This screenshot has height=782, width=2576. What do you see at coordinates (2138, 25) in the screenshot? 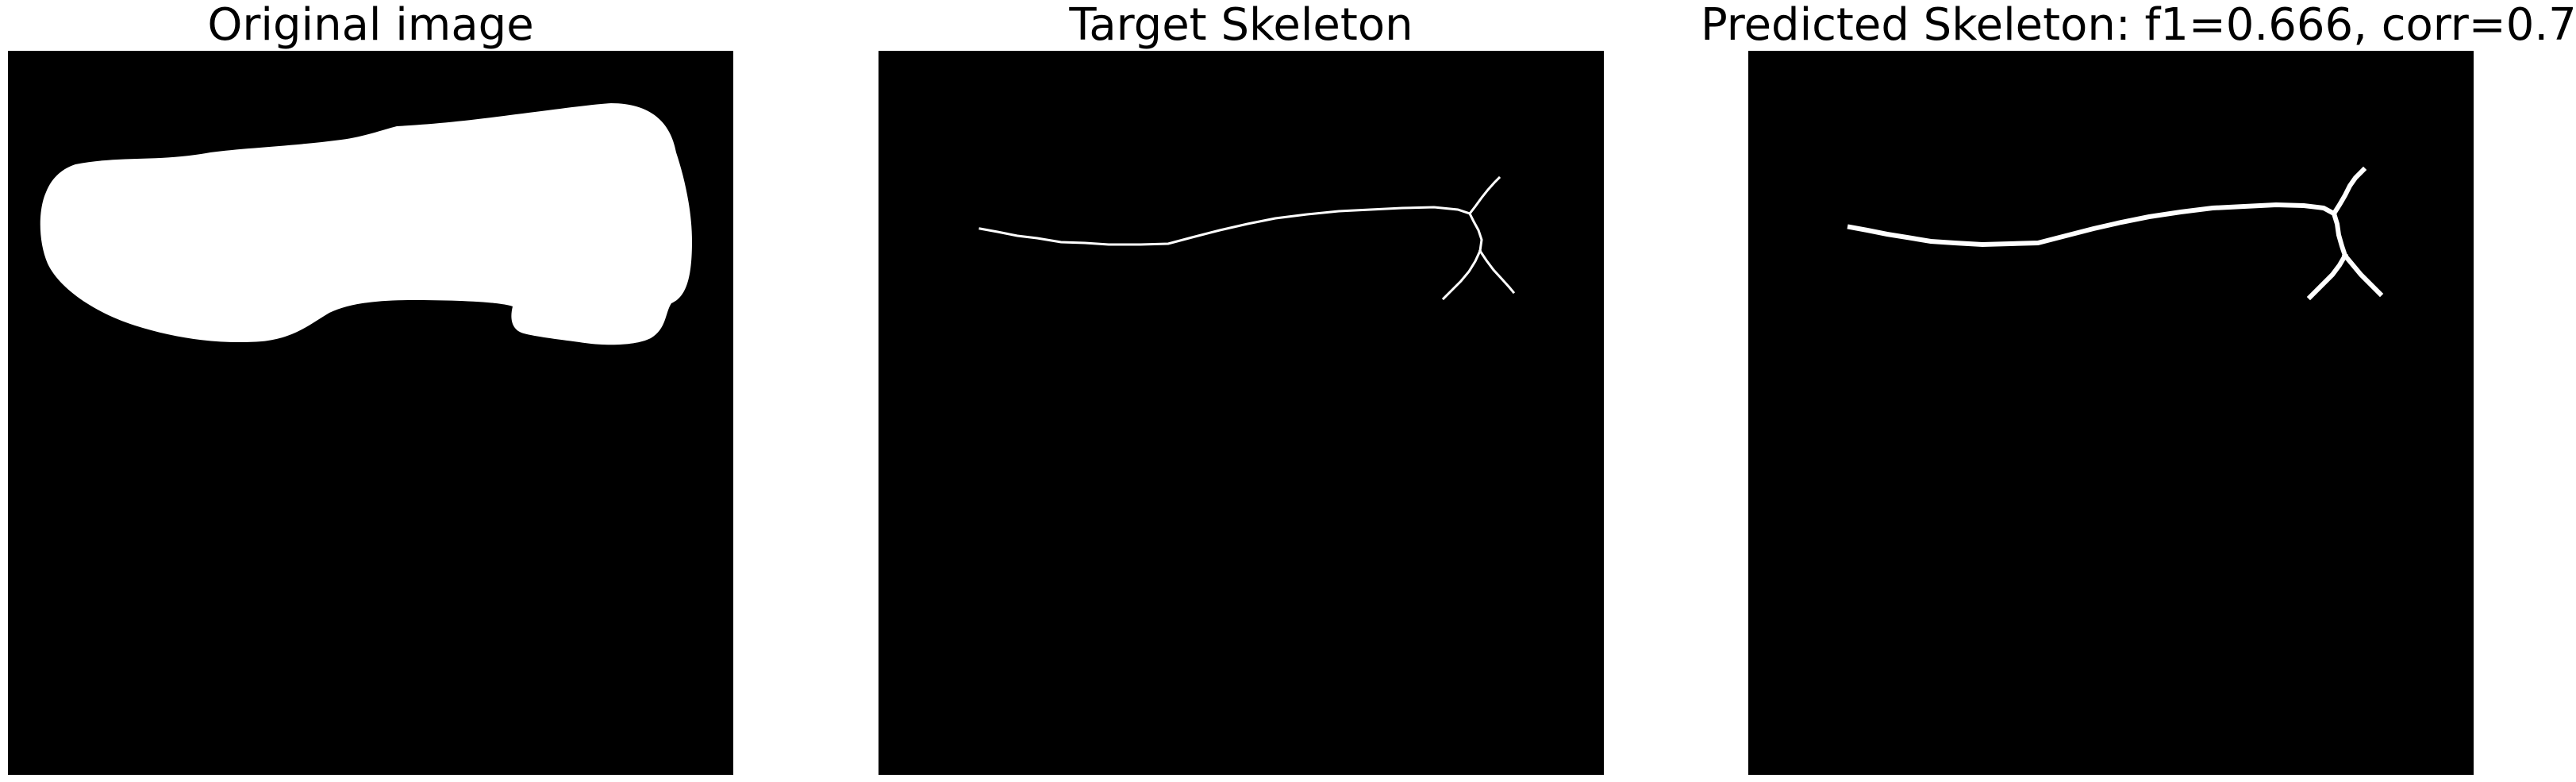
I see `panel-title-predicted: Predicted Skeleton: f1=0.666, corr=0.703` at bounding box center [2138, 25].